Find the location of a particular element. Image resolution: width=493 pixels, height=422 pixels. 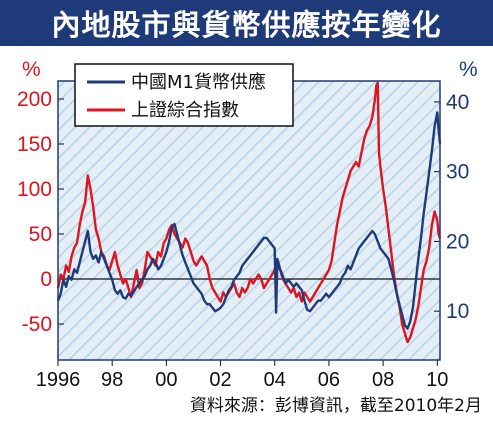

left-tick-label: 150 is located at coordinates (34, 144).